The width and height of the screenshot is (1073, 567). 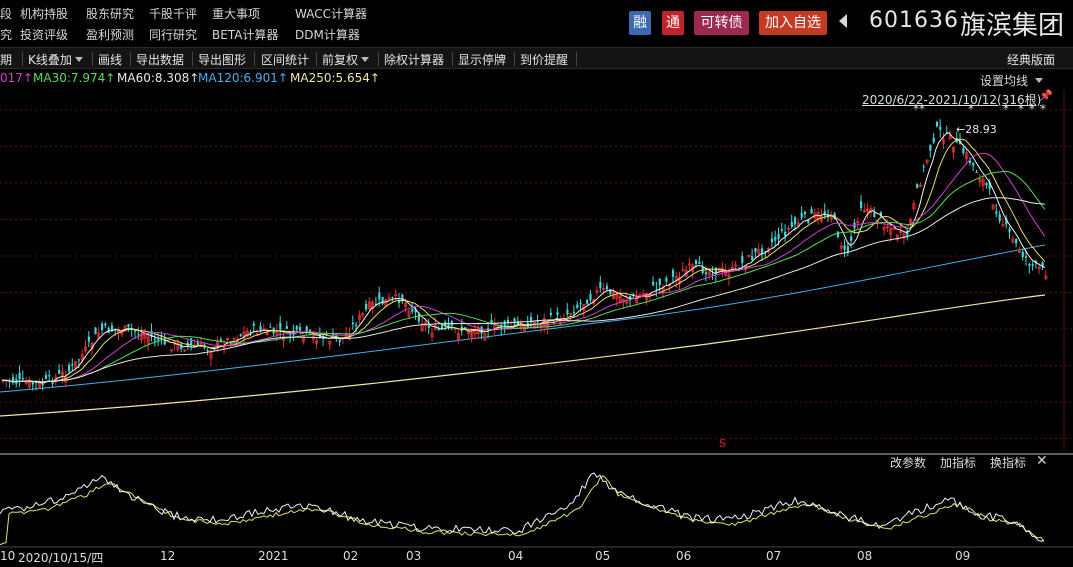 What do you see at coordinates (285, 60) in the screenshot?
I see `toolbar-range-stats: 区间统计` at bounding box center [285, 60].